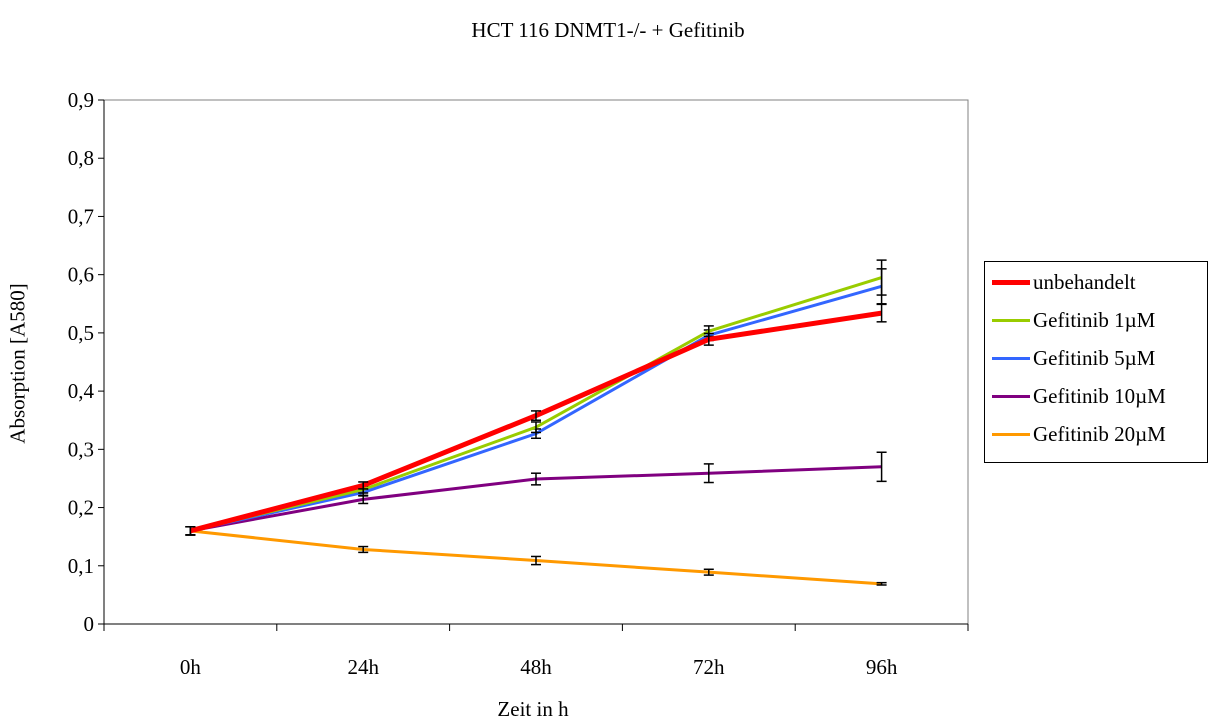 This screenshot has width=1216, height=722. Describe the element at coordinates (709, 667) in the screenshot. I see `x-tick-label: 72h` at that location.